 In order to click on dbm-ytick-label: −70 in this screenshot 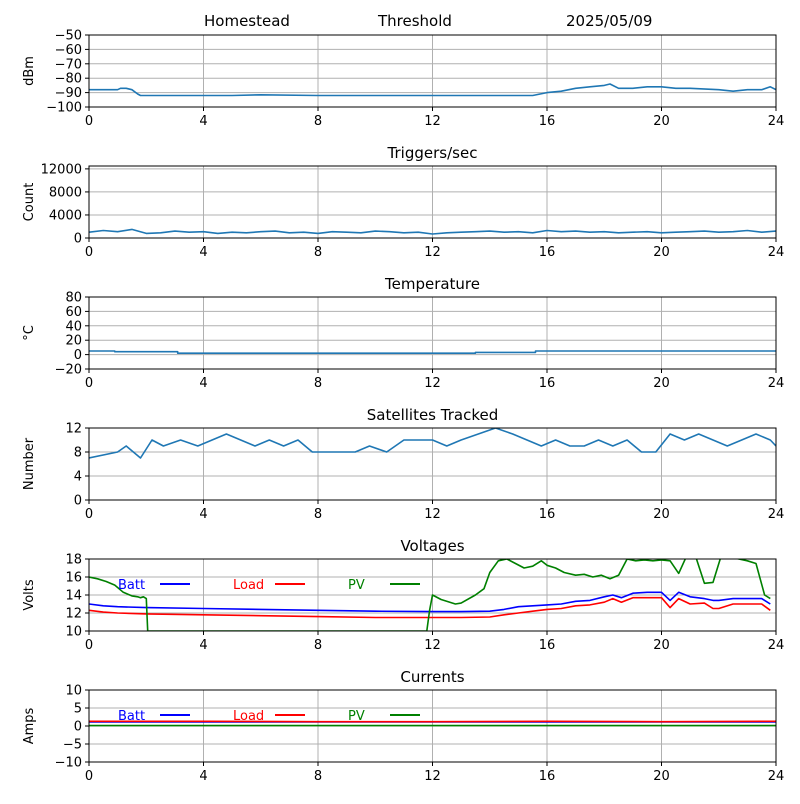, I will do `click(68, 64)`.